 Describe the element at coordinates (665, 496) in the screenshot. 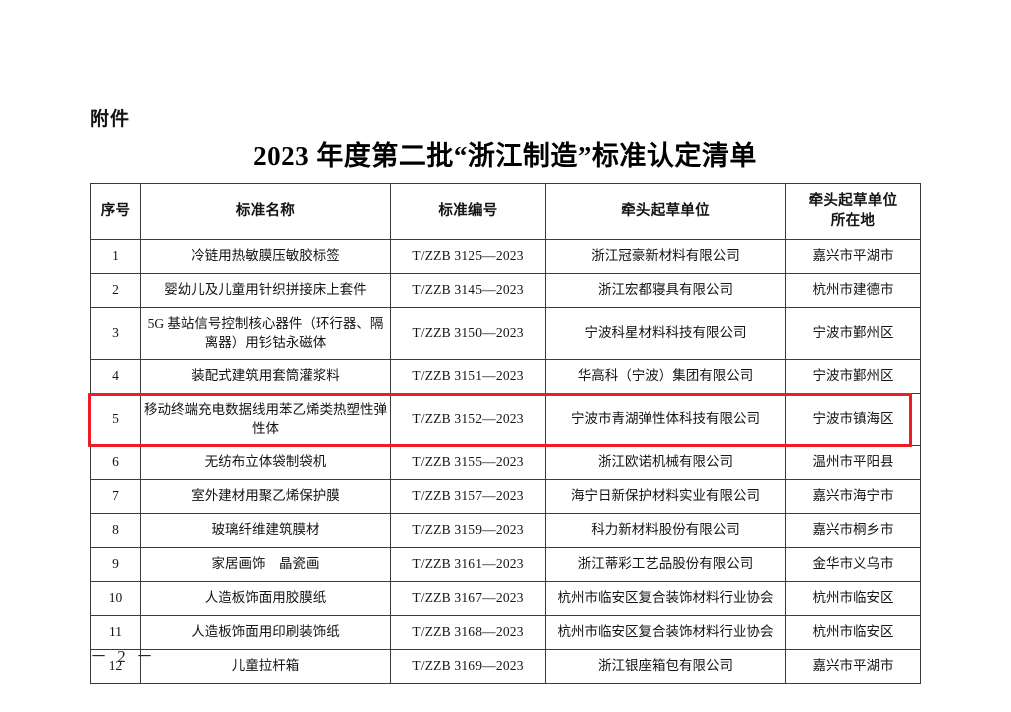

I see `table-cell-org: 海宁日新保护材料实业有限公司` at that location.